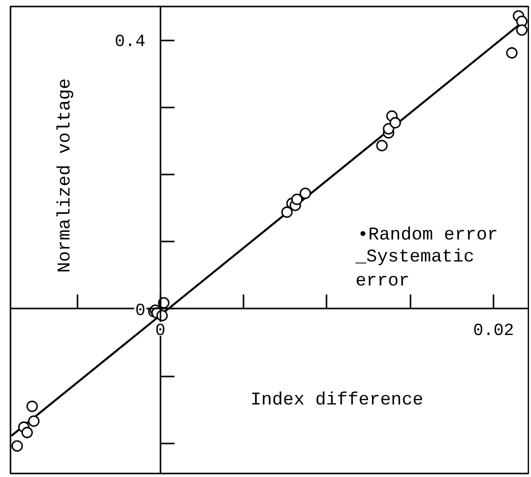  Describe the element at coordinates (337, 400) in the screenshot. I see `x-axis-title: Index difference` at that location.